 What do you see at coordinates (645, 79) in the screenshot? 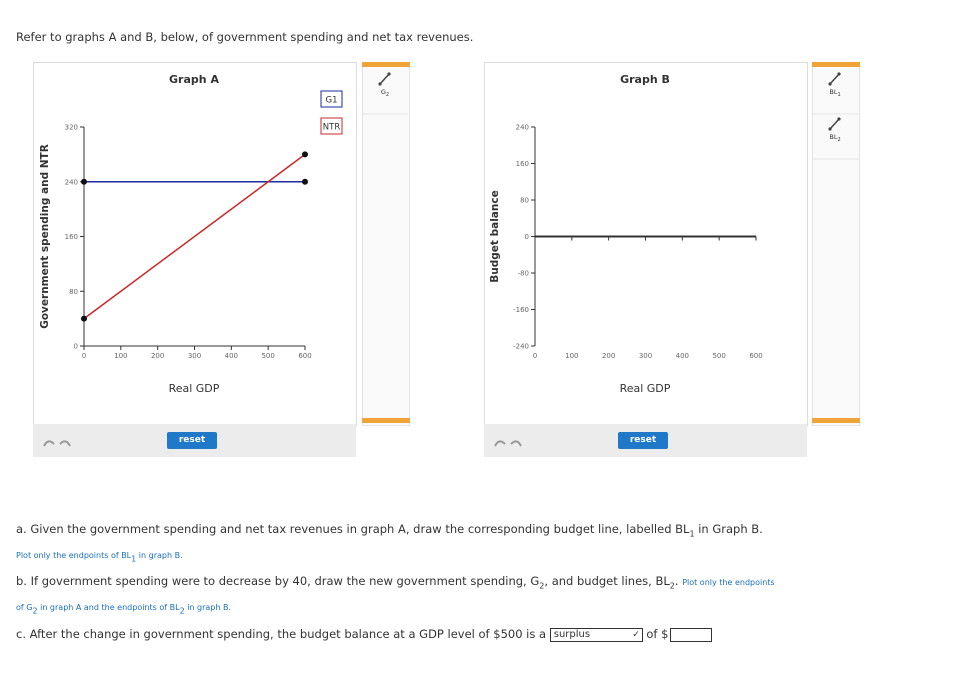
I see `graph-title: Graph B` at bounding box center [645, 79].